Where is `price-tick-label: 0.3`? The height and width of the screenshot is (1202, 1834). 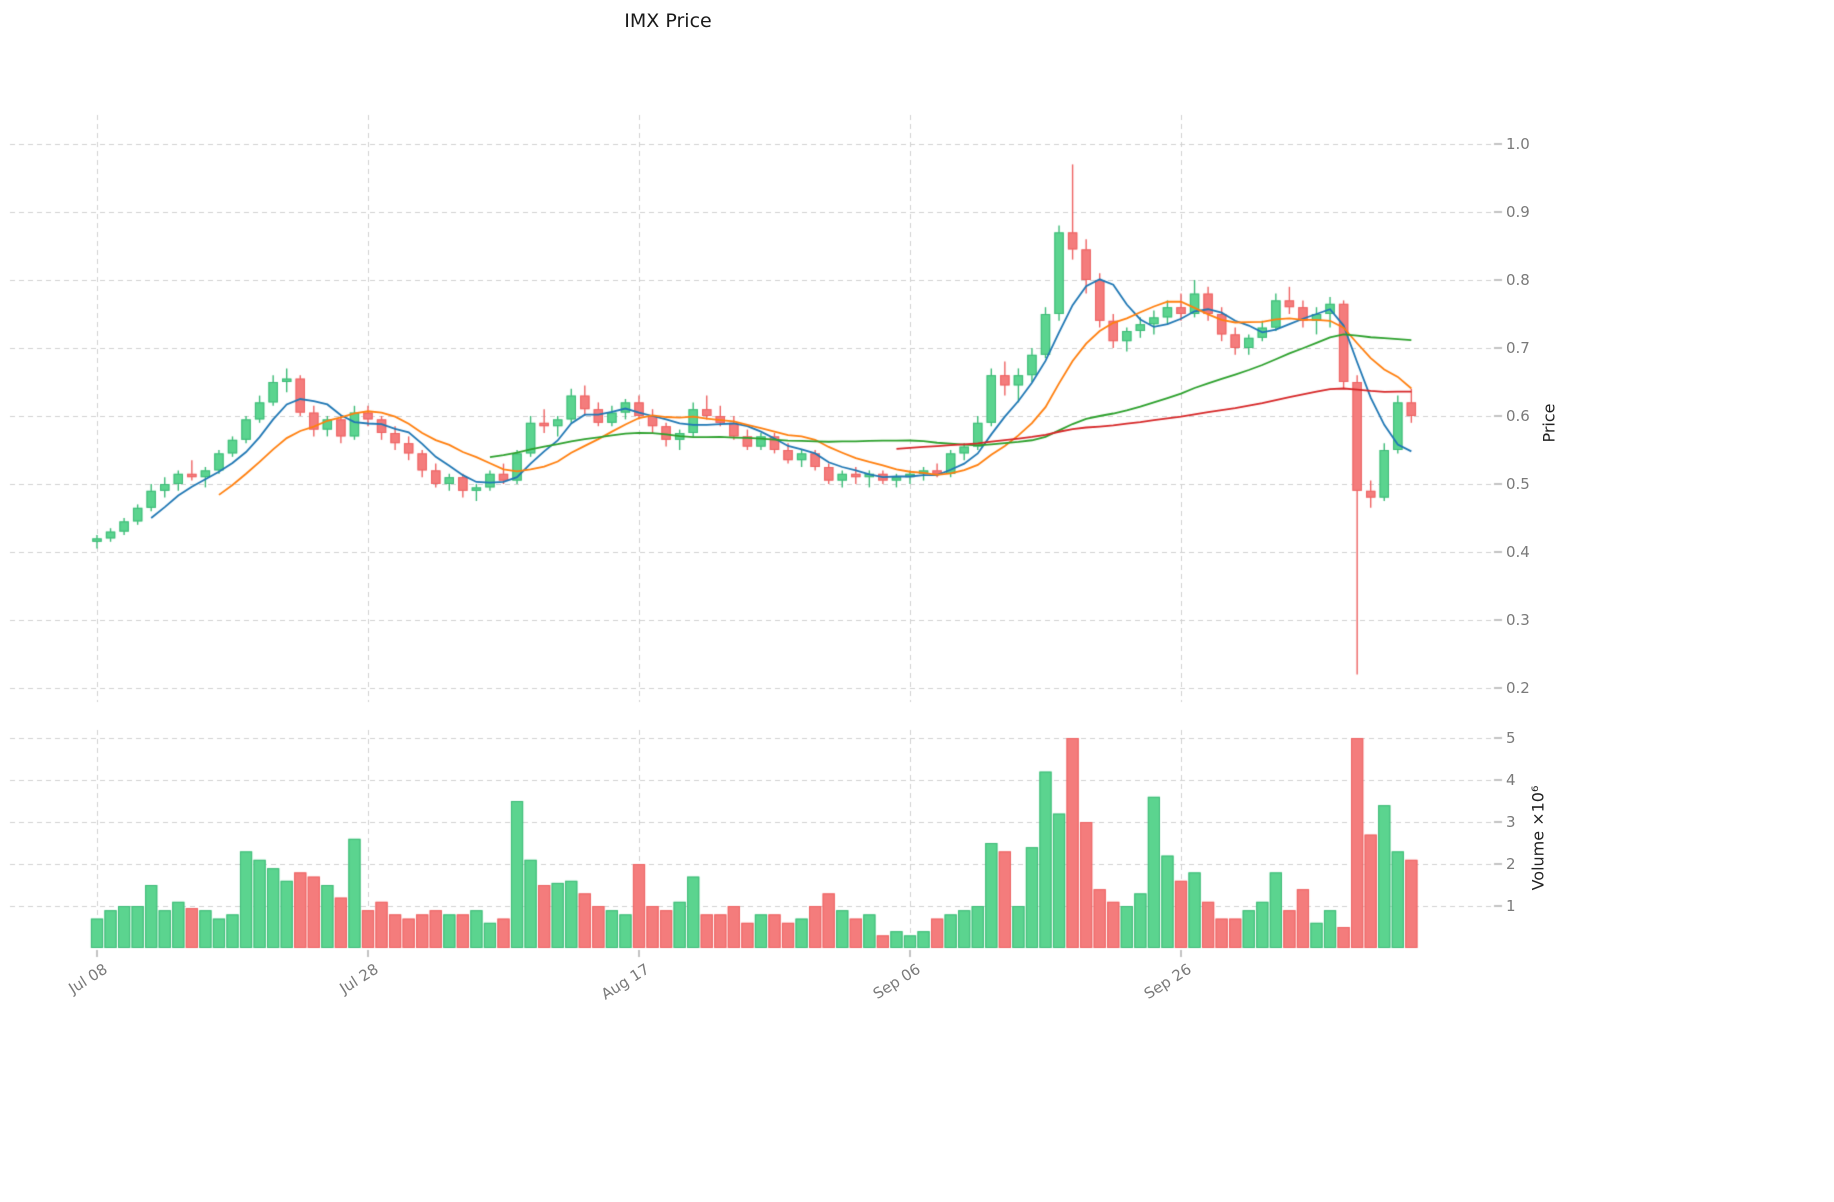 price-tick-label: 0.3 is located at coordinates (1518, 620).